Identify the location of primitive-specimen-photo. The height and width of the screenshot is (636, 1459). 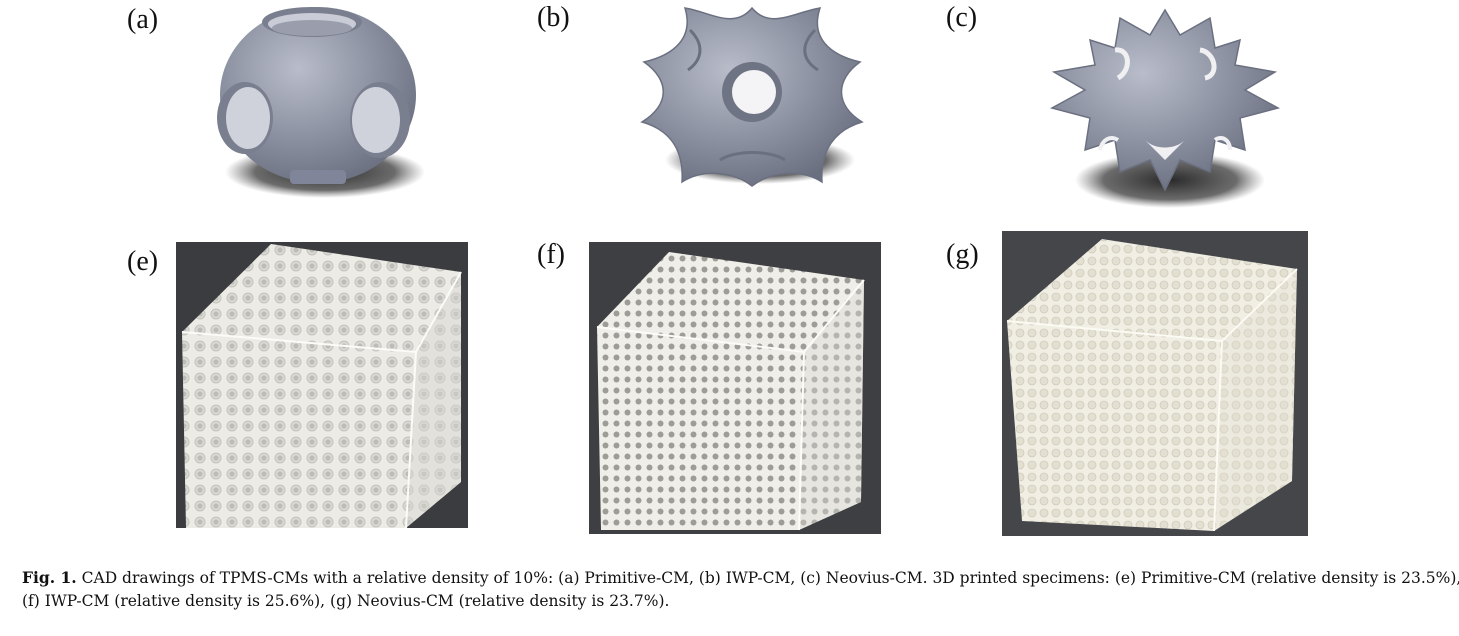
(322, 385).